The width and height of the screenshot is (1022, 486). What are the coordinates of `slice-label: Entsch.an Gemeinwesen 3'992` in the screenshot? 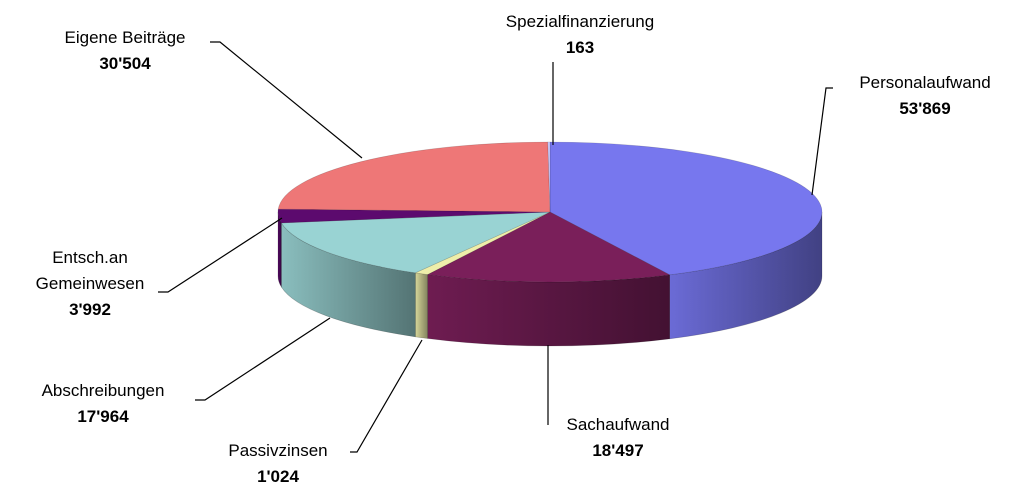 It's located at (90, 284).